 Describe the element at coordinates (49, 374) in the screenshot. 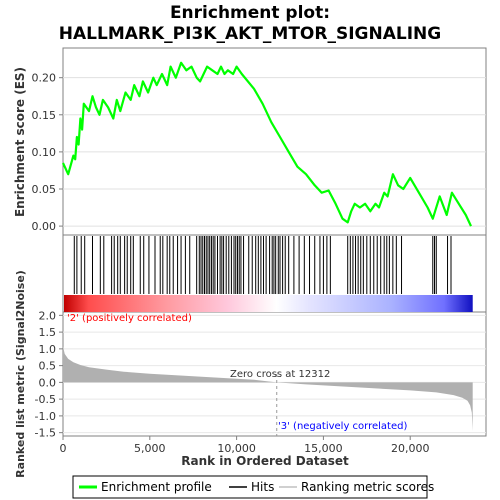

I see `metric-y-axis-ticks: -1.5 -1.0 -0.5 0.0 0.5 1.0 1.5 2.0` at that location.